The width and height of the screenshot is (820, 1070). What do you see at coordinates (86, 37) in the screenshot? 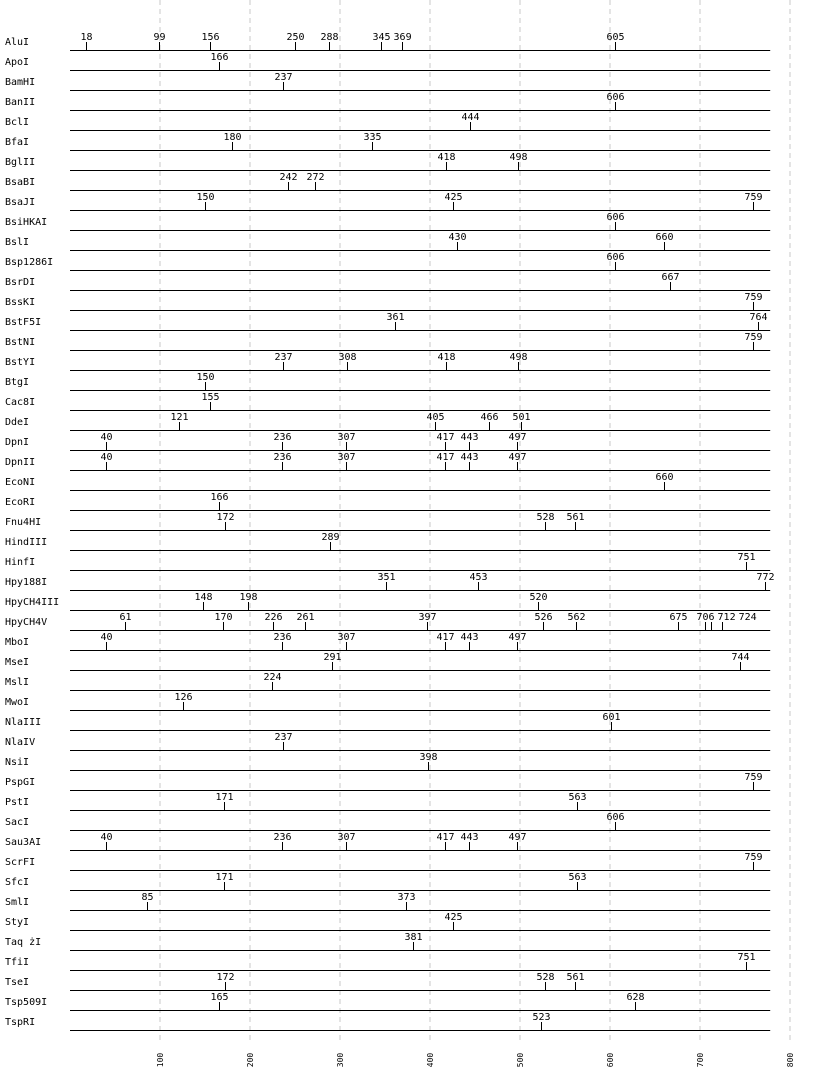
I see `cut-site-label: 18` at bounding box center [86, 37].